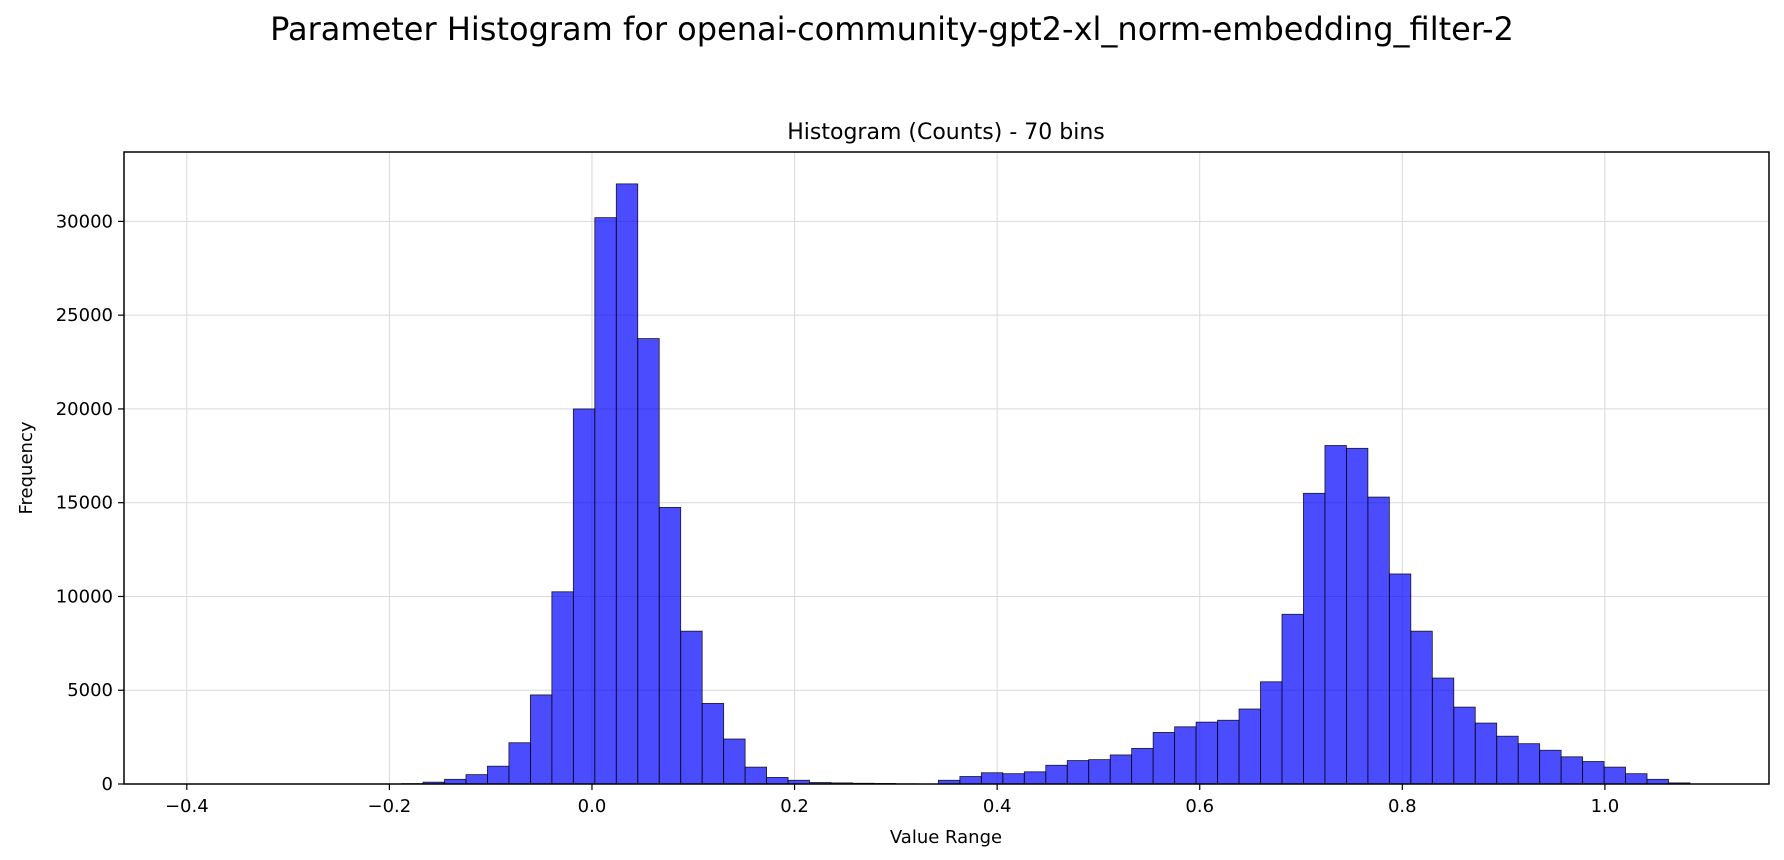 The width and height of the screenshot is (1784, 860). Describe the element at coordinates (26, 467) in the screenshot. I see `y-axis-label: Frequency` at that location.